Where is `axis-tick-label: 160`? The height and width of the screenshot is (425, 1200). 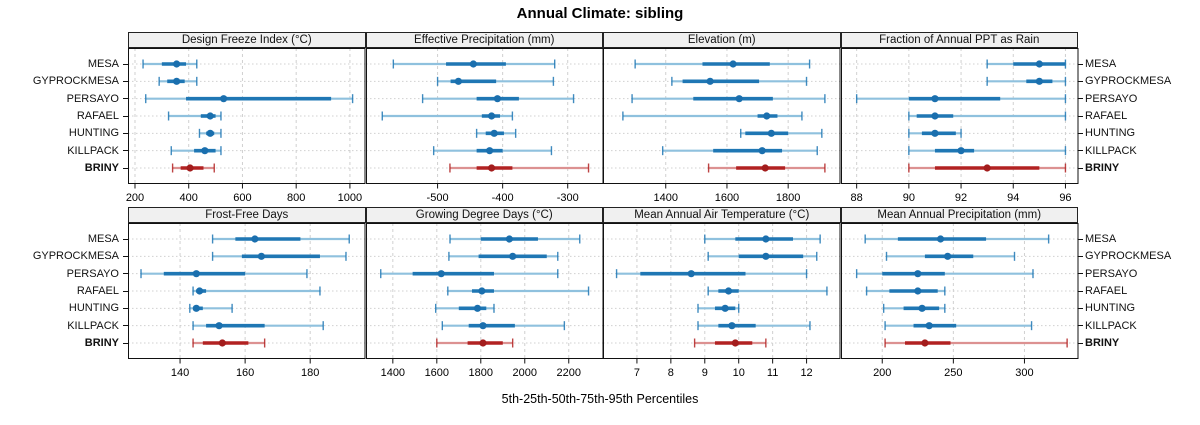
axis-tick-label: 160 is located at coordinates (245, 373).